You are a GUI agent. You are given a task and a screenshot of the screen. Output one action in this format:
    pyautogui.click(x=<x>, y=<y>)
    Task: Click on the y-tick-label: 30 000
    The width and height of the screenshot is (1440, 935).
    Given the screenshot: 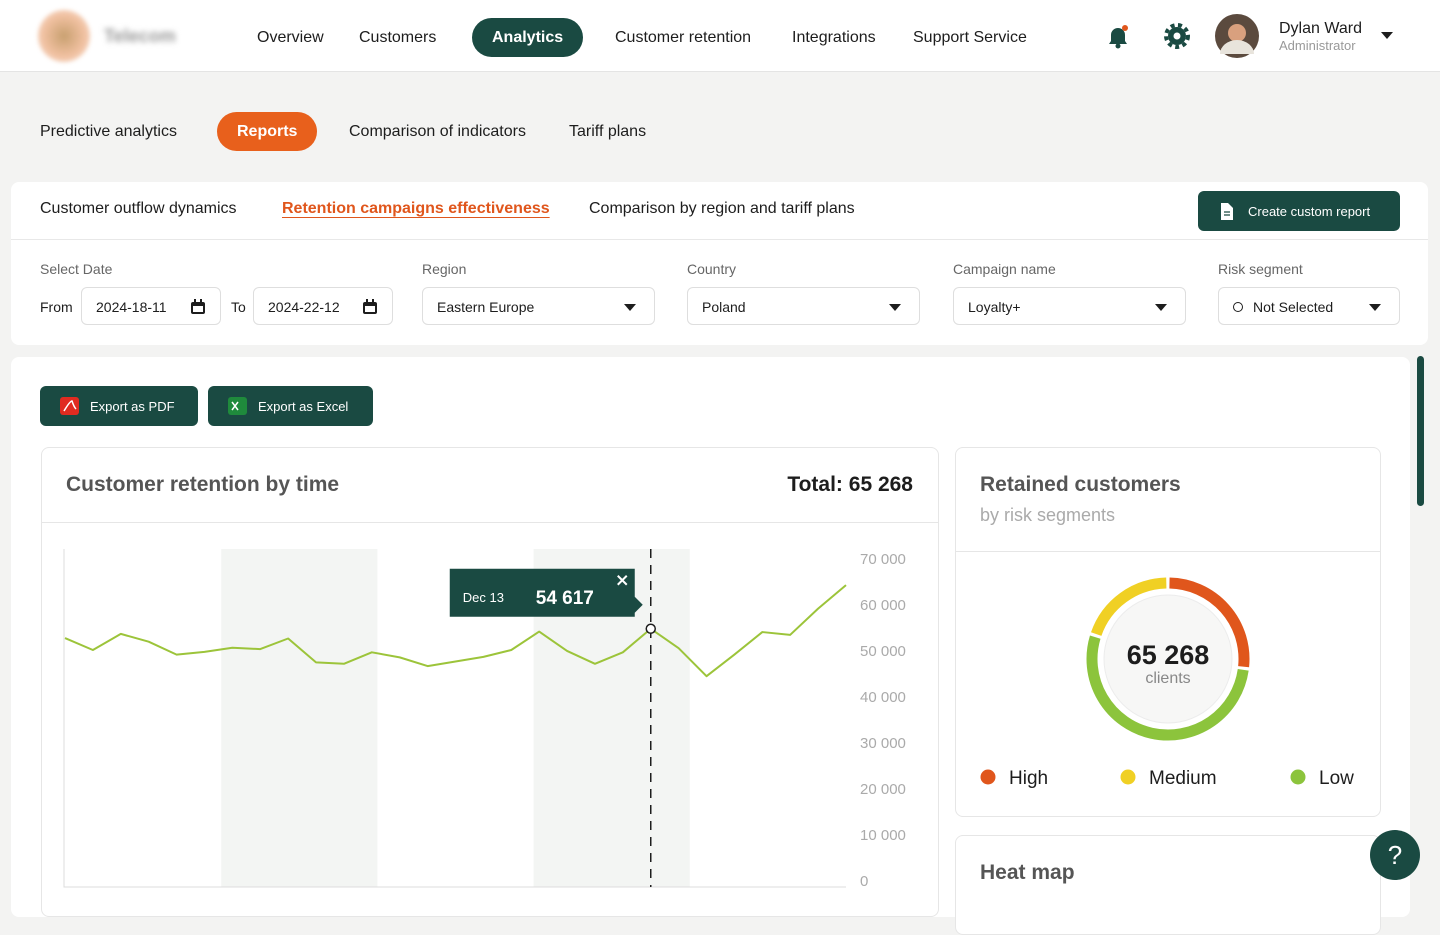 What is the action you would take?
    pyautogui.click(x=883, y=743)
    